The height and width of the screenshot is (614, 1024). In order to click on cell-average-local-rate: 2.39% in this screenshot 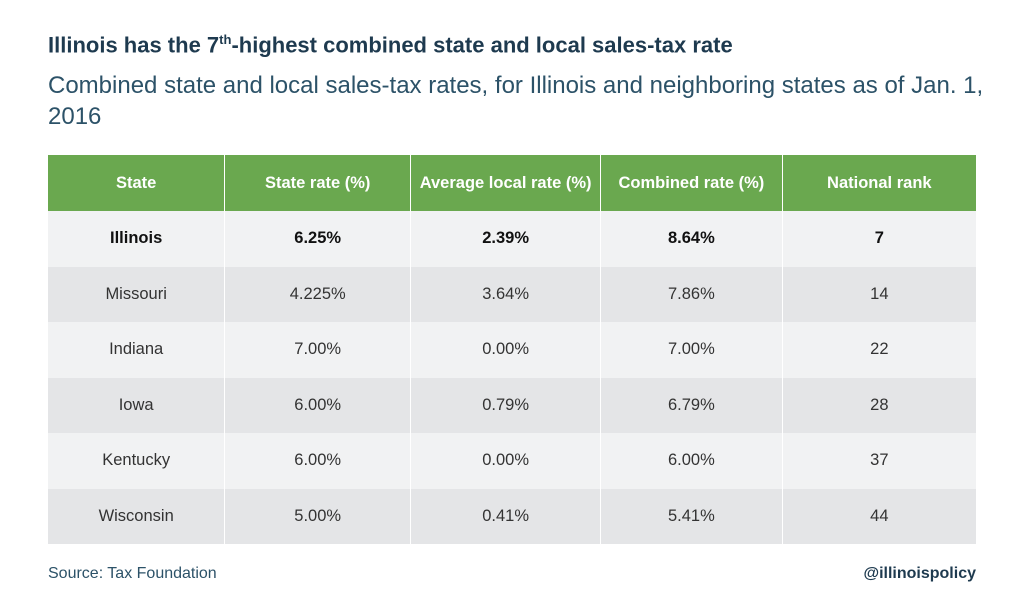, I will do `click(506, 239)`.